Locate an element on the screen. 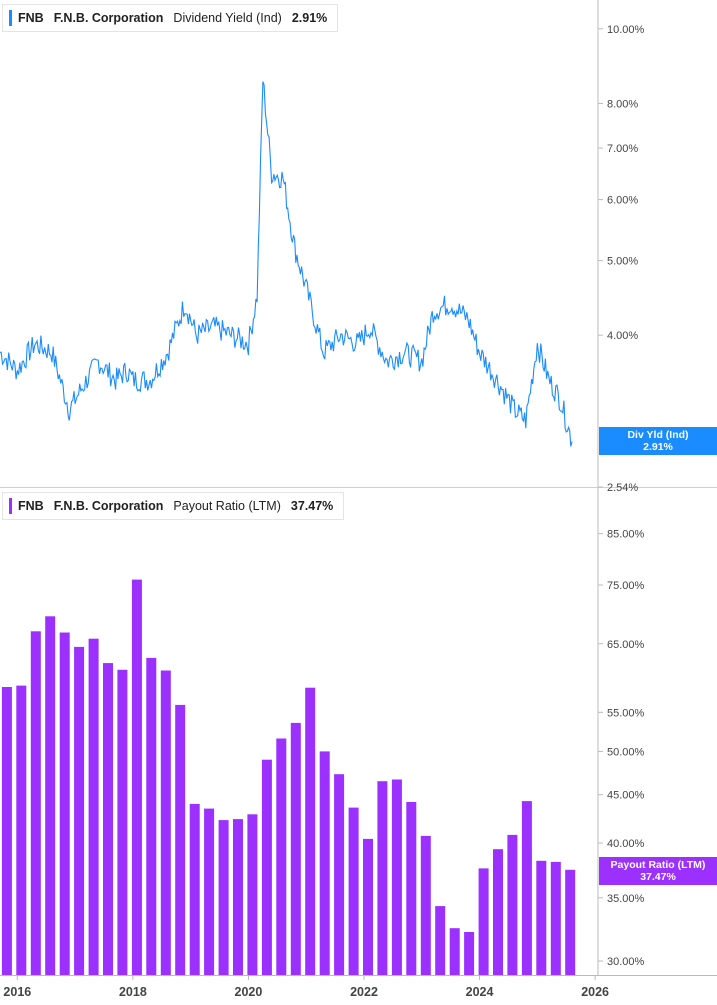  payout-tag-label: Payout Ratio (LTM) is located at coordinates (658, 865).